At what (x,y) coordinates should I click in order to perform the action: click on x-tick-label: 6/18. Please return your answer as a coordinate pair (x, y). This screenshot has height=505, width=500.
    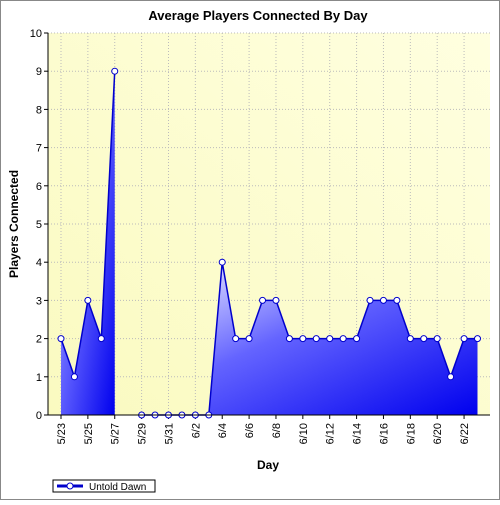
    Looking at the image, I should click on (411, 433).